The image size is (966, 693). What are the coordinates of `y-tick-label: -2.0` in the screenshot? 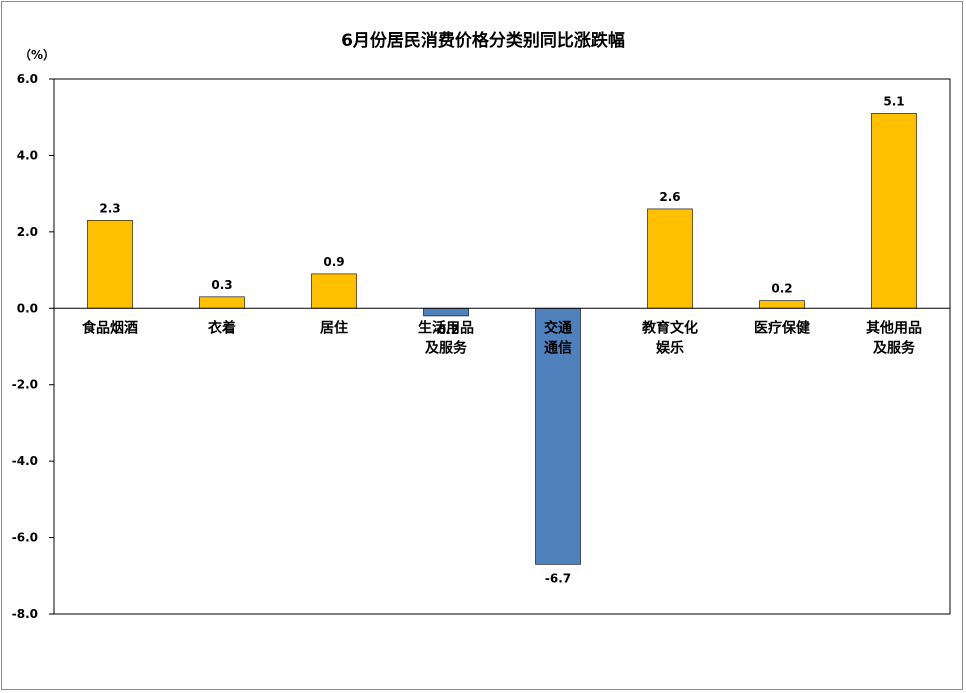 It's located at (25, 385).